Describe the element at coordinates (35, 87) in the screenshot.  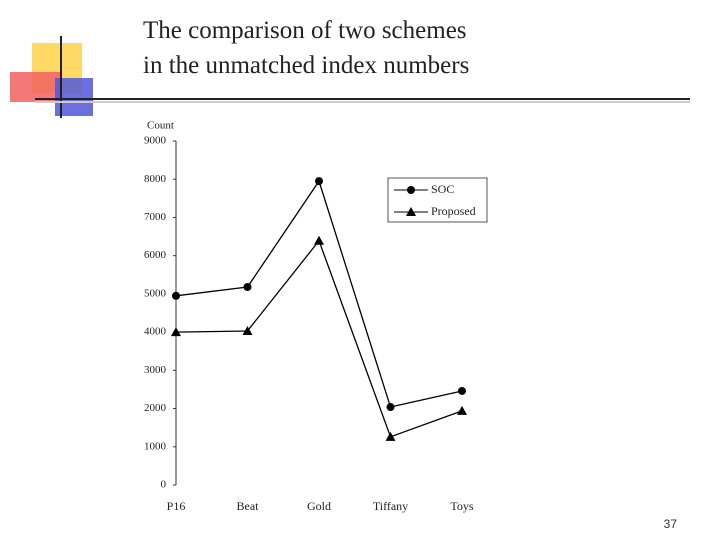
I see `deco-red` at that location.